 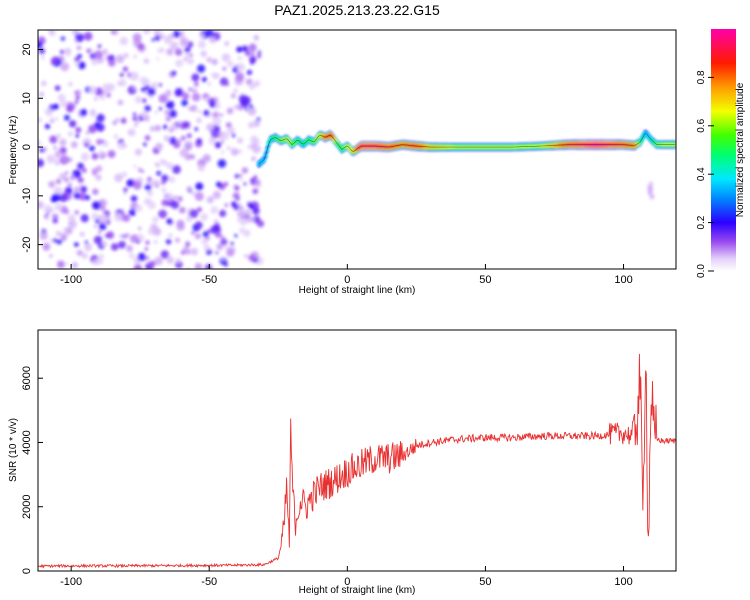 What do you see at coordinates (701, 125) in the screenshot?
I see `colorbar-tick-label: 0.6` at bounding box center [701, 125].